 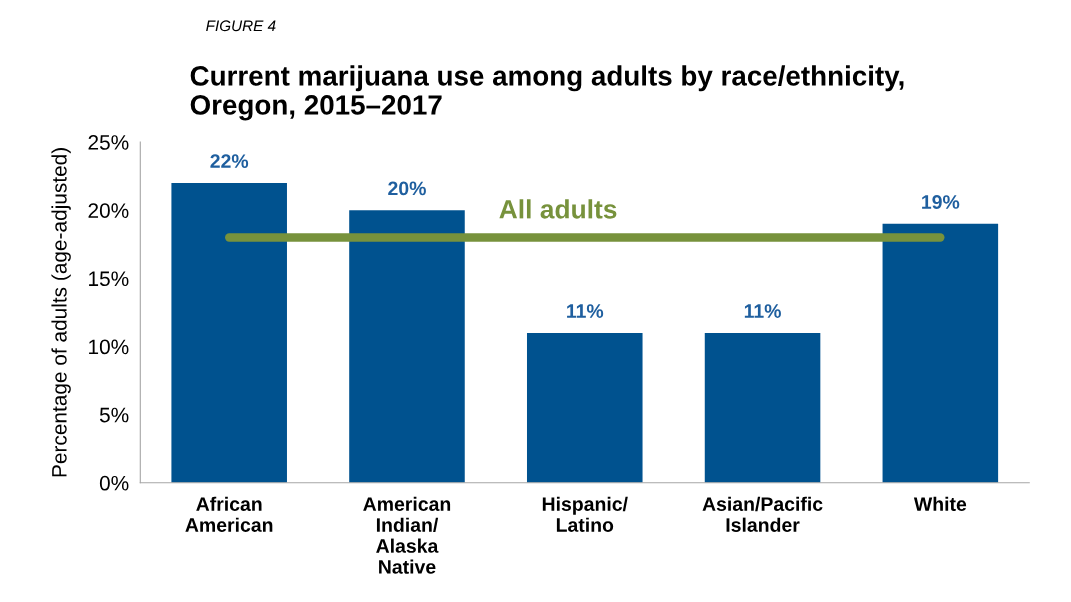 I want to click on y-tick-label: 10%, so click(x=109, y=347).